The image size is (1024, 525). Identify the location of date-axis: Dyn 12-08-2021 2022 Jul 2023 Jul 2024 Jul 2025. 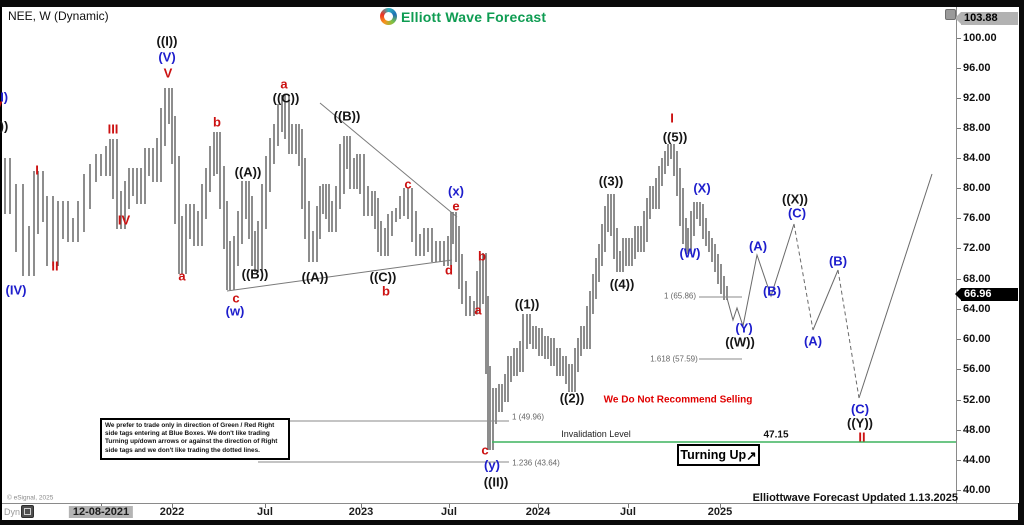
(510, 511).